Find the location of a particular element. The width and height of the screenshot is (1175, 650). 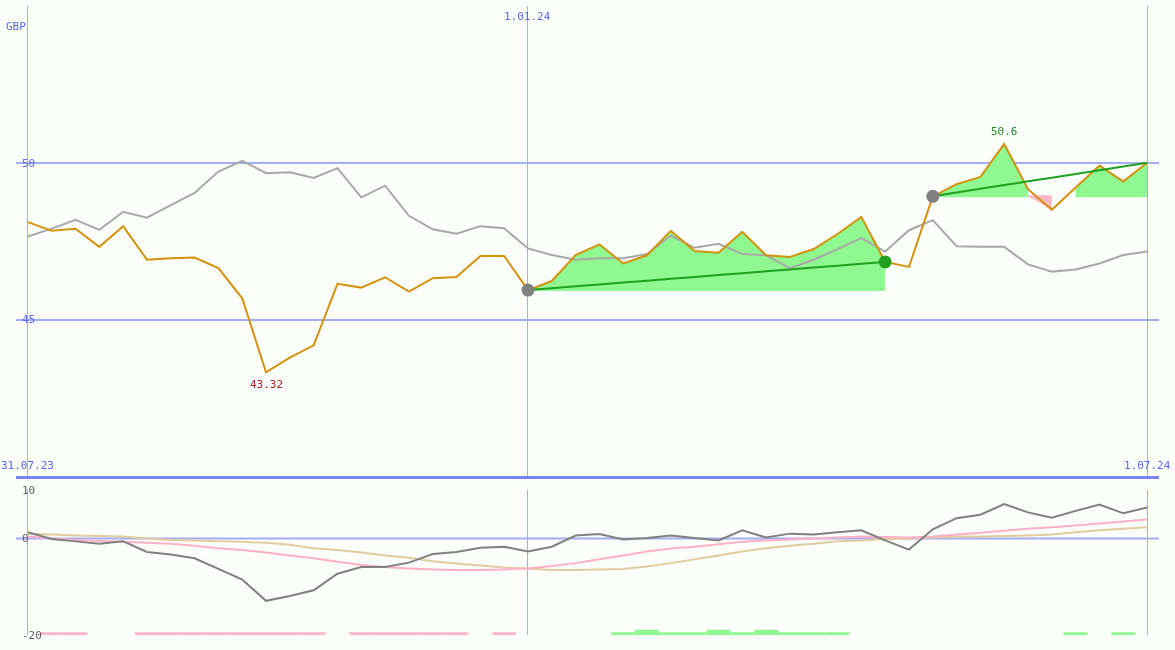

y-axis-title: GBP is located at coordinates (16, 26).